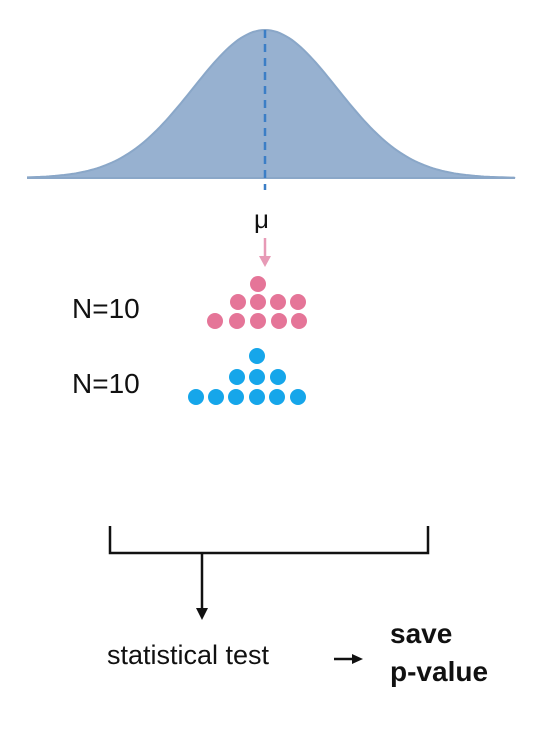  What do you see at coordinates (106, 383) in the screenshot?
I see `blue-sample-size-label: N=10` at bounding box center [106, 383].